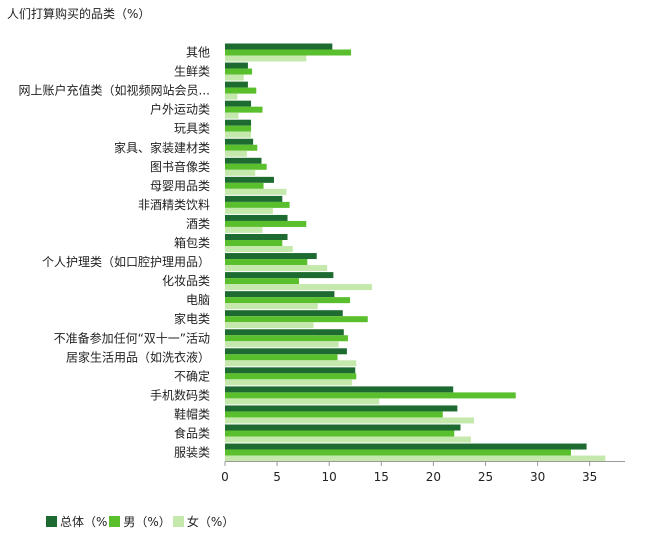  What do you see at coordinates (132, 337) in the screenshot?
I see `category-label: 不准备参加任何“双十一”活动` at bounding box center [132, 337].